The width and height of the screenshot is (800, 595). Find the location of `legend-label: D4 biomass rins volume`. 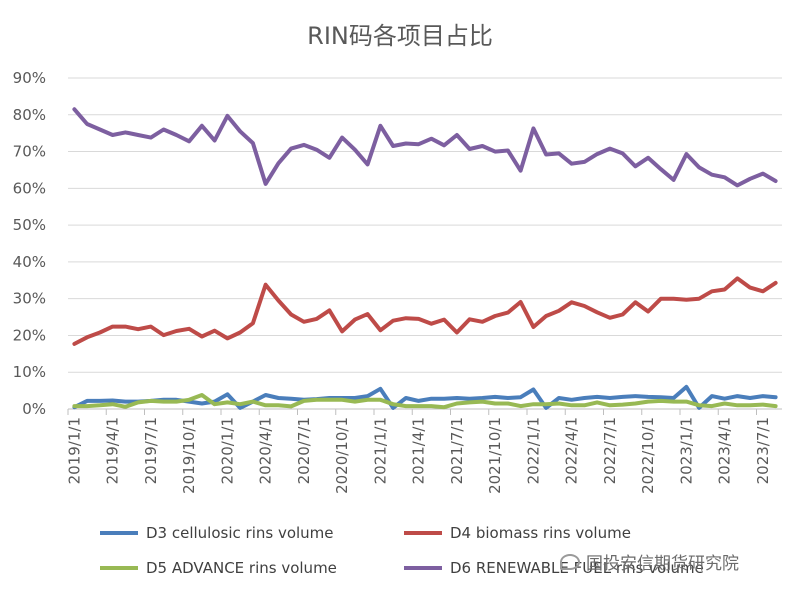

legend-label: D4 biomass rins volume is located at coordinates (540, 533).